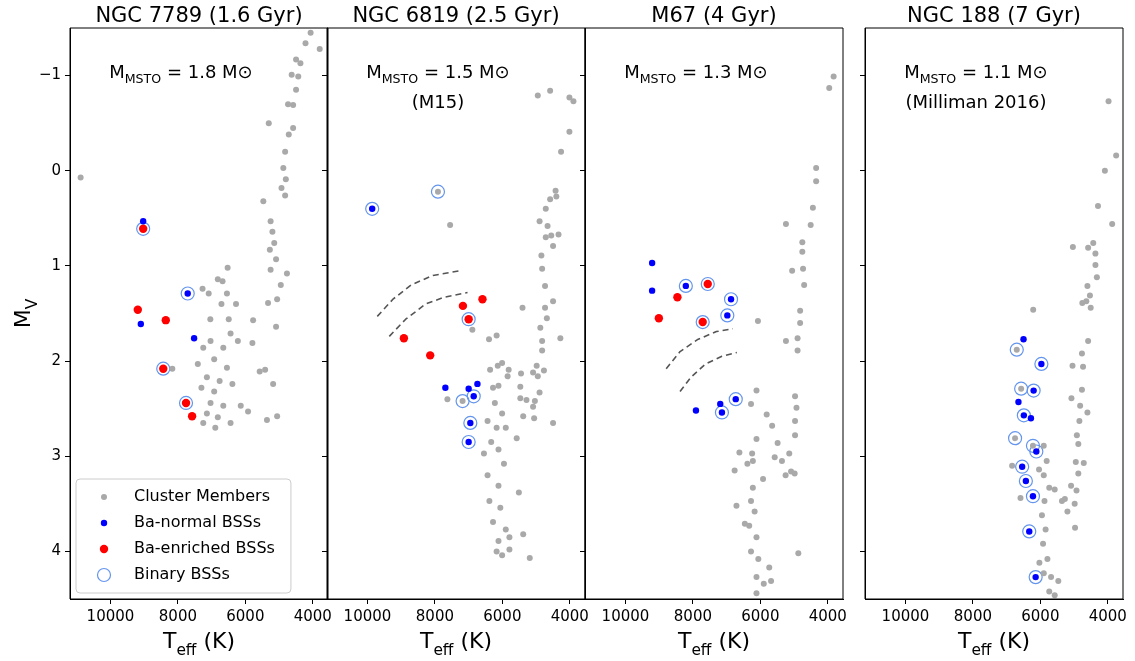 Image resolution: width=1135 pixels, height=661 pixels. What do you see at coordinates (56, 359) in the screenshot?
I see `y-tick-label: 2` at bounding box center [56, 359].